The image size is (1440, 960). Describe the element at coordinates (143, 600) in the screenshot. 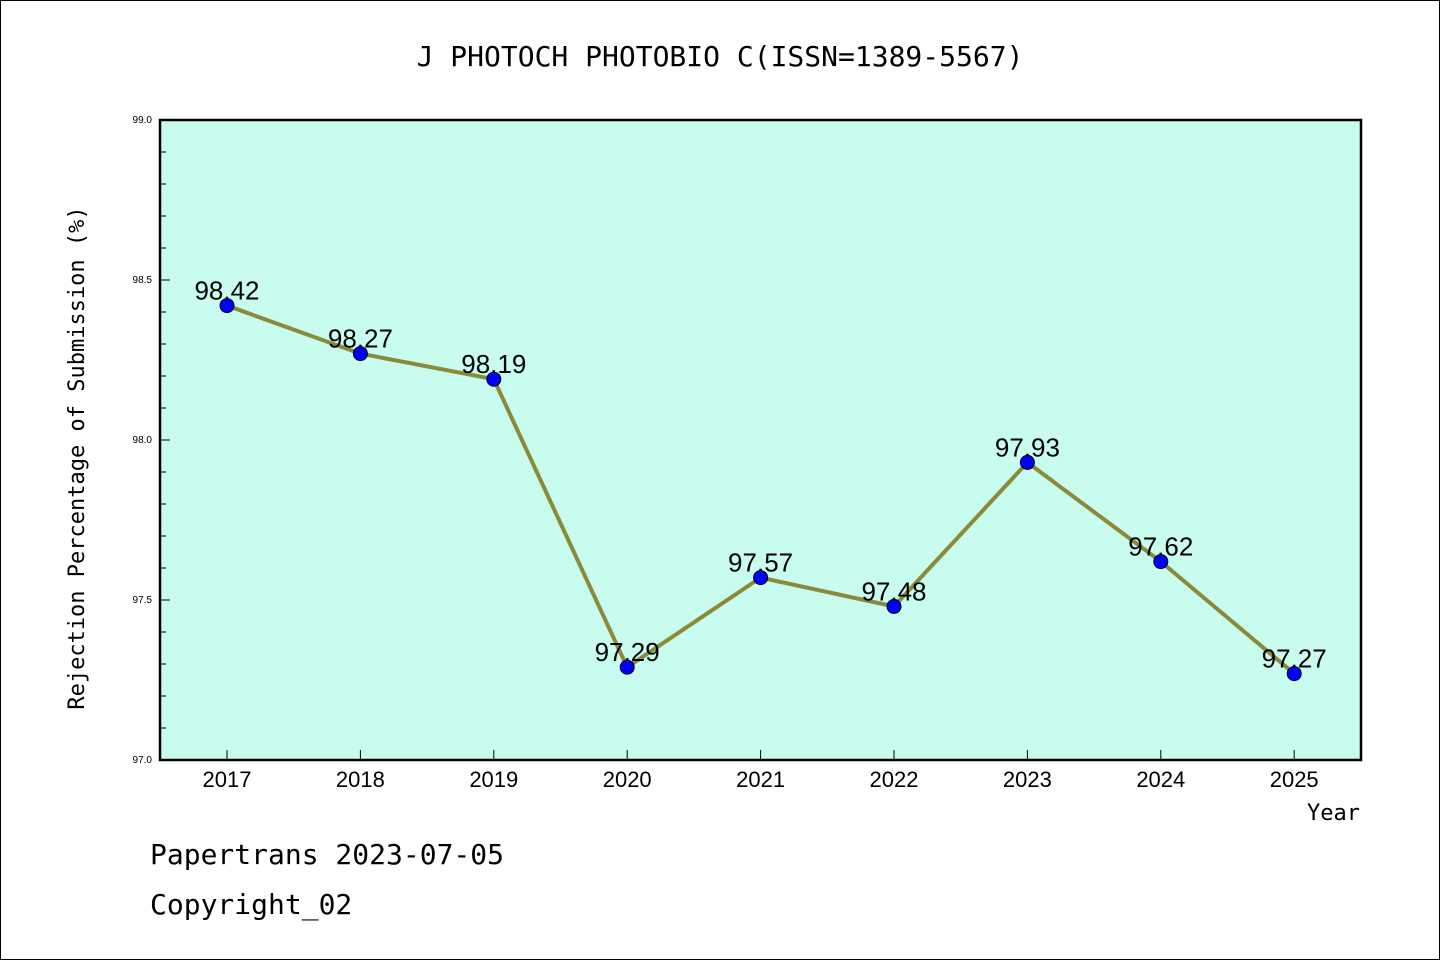

I see `y-tick-label: 97.5` at that location.